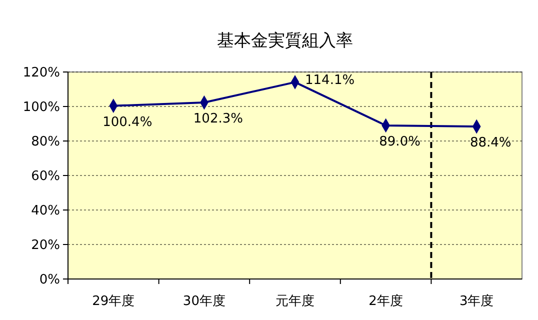 Image resolution: width=538 pixels, height=320 pixels. Describe the element at coordinates (204, 301) in the screenshot. I see `x-tick-label: 30年度` at that location.